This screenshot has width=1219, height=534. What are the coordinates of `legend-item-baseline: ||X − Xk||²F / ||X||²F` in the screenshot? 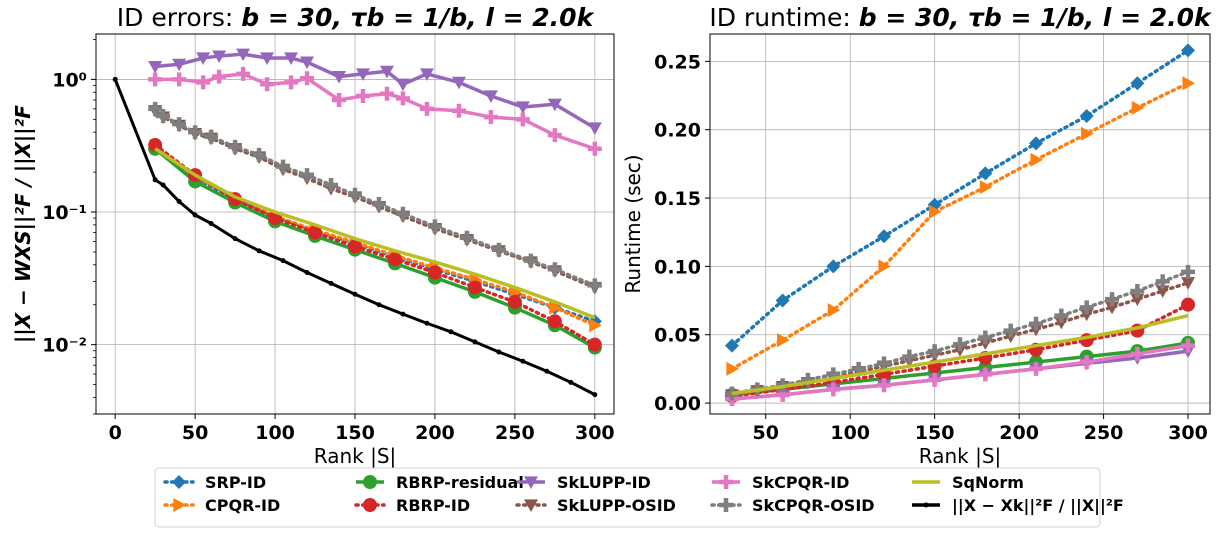 It's located at (1018, 506).